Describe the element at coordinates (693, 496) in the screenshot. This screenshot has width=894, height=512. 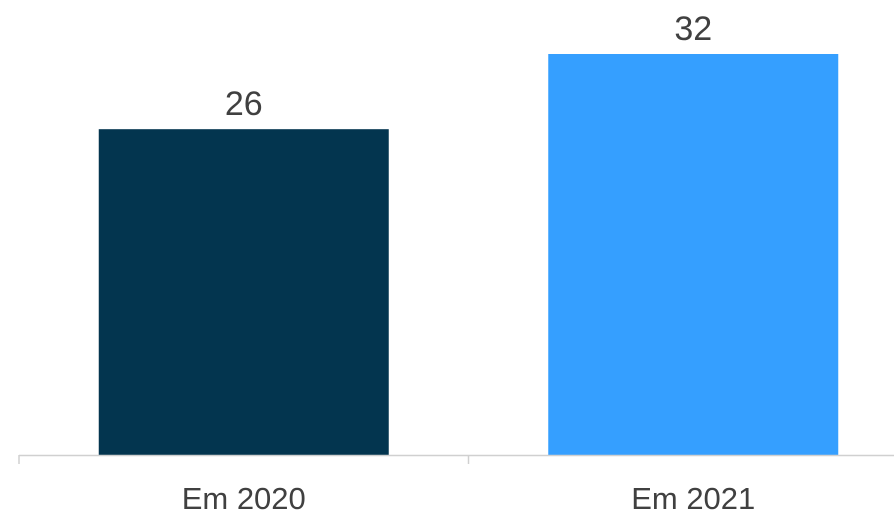
I see `x-tick-label: Em 2021` at that location.